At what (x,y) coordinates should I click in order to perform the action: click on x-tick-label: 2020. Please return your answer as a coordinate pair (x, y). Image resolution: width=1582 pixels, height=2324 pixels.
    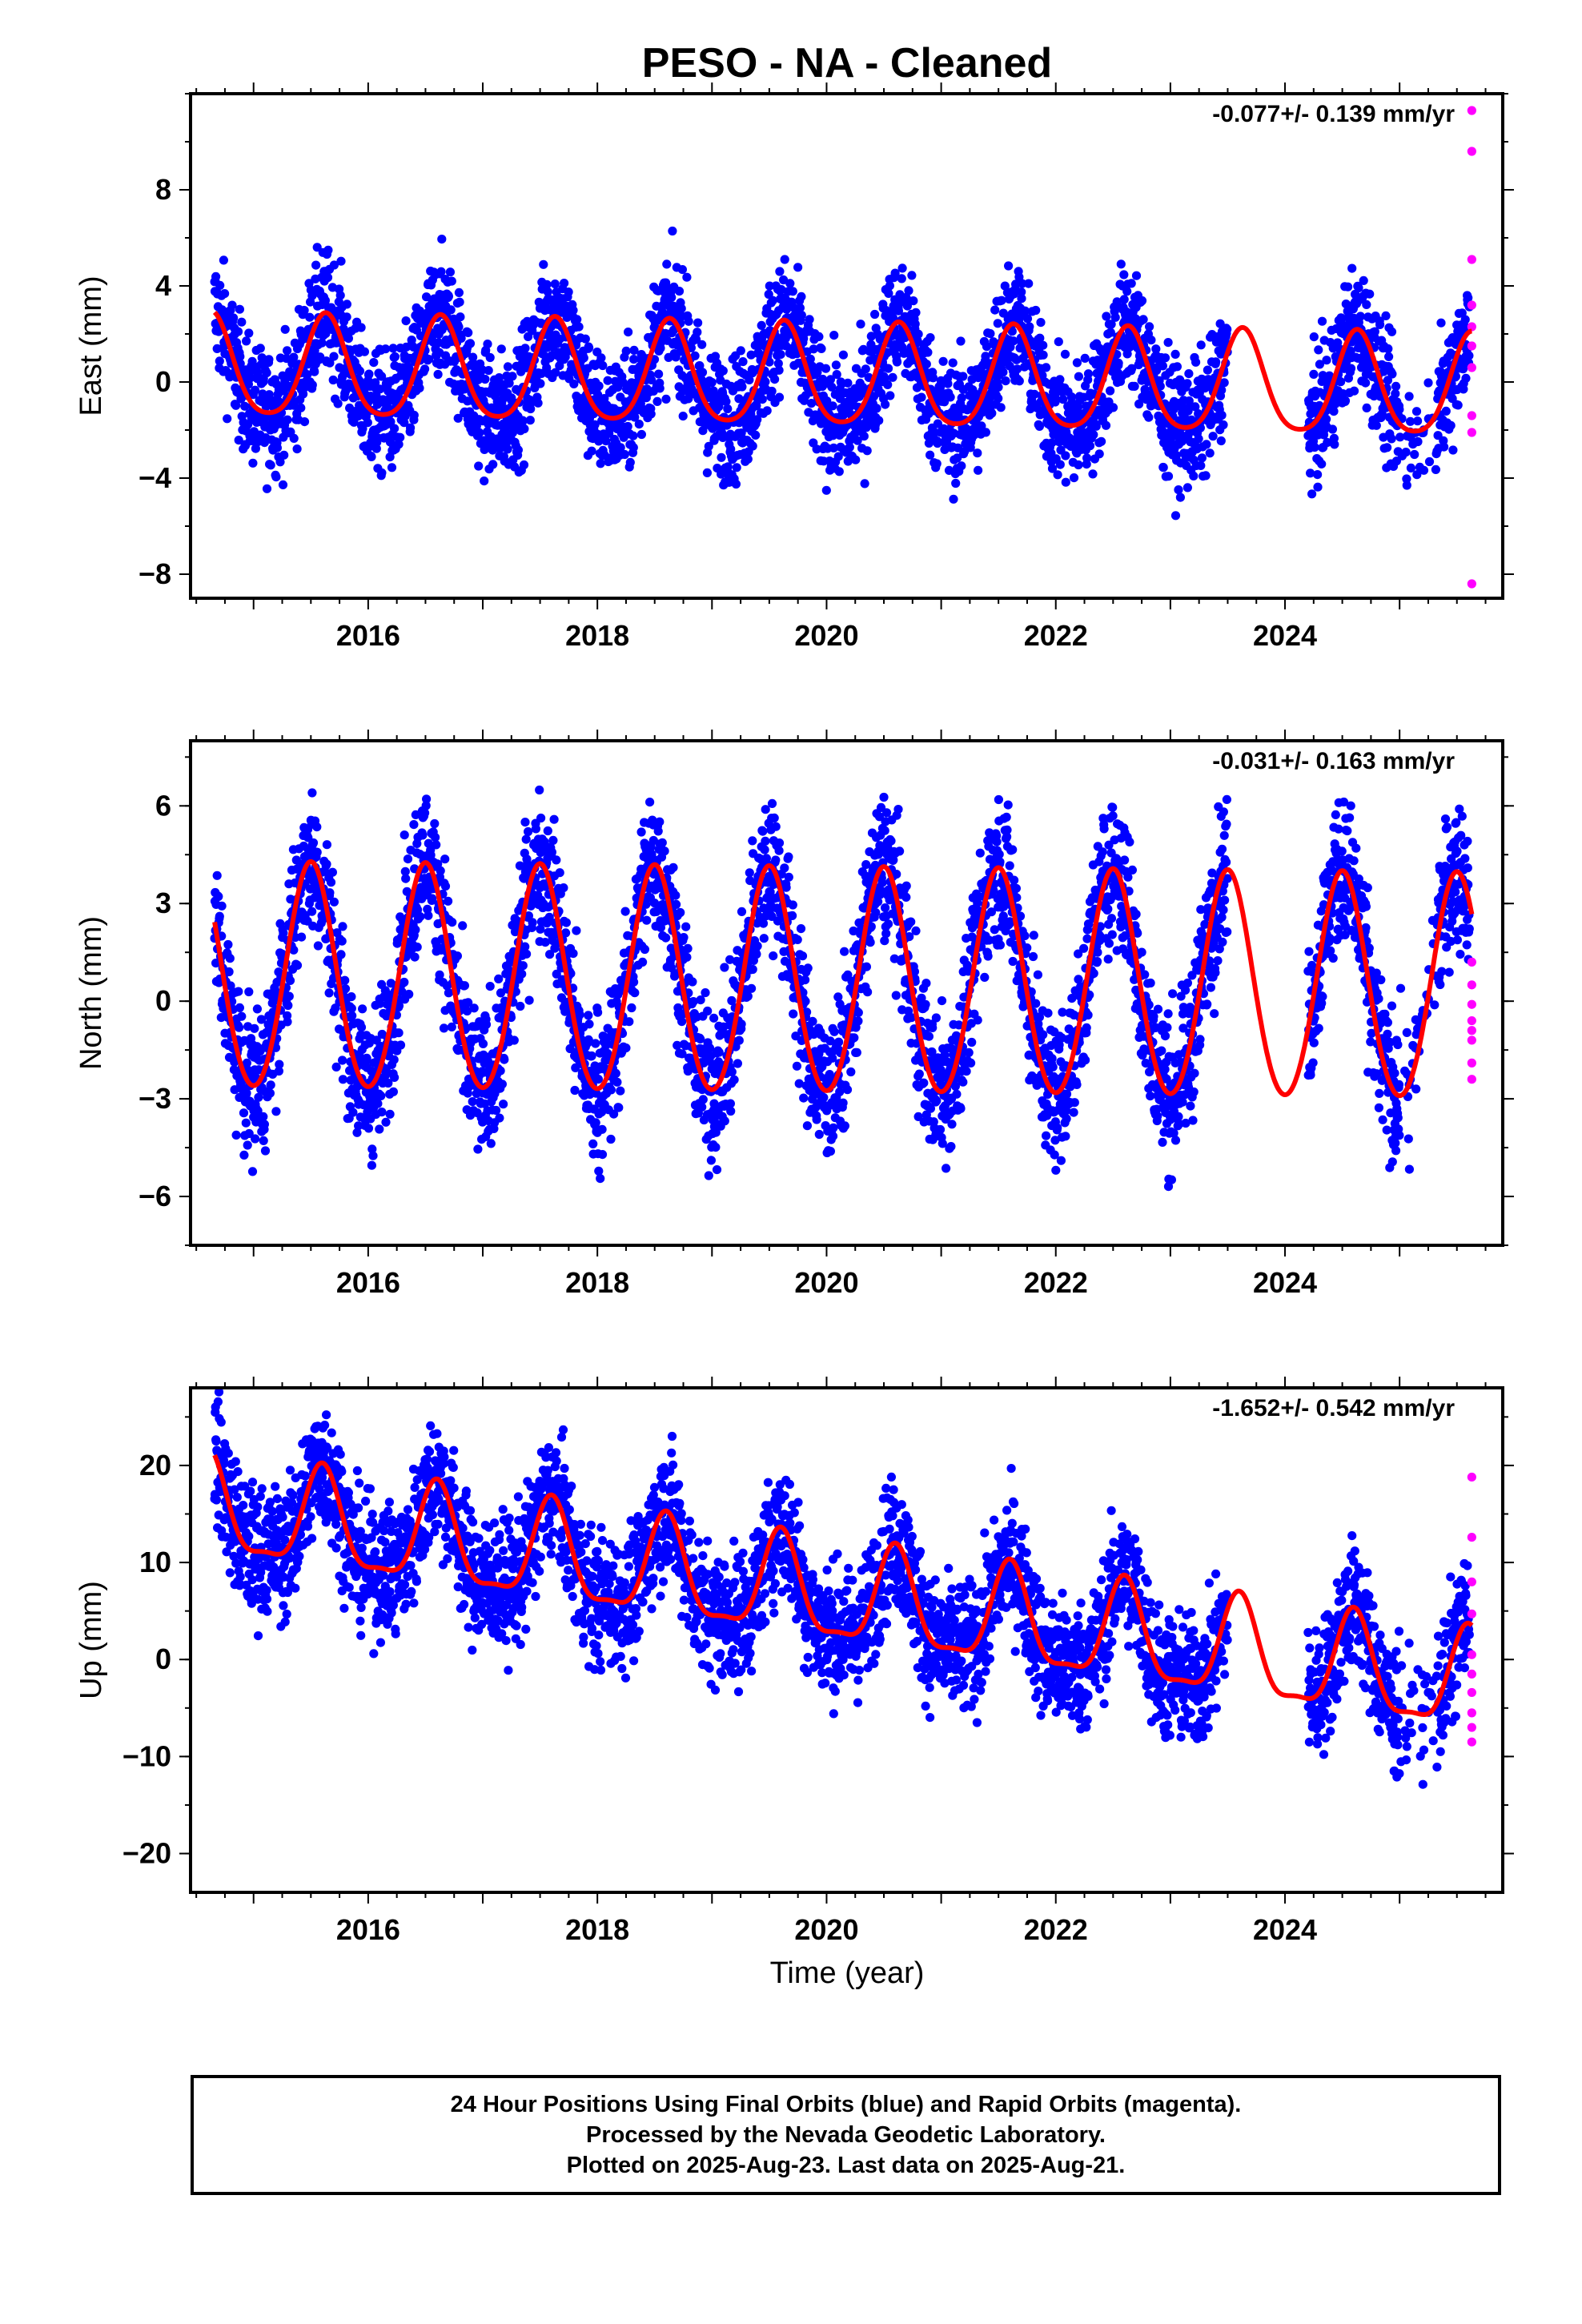
    Looking at the image, I should click on (826, 635).